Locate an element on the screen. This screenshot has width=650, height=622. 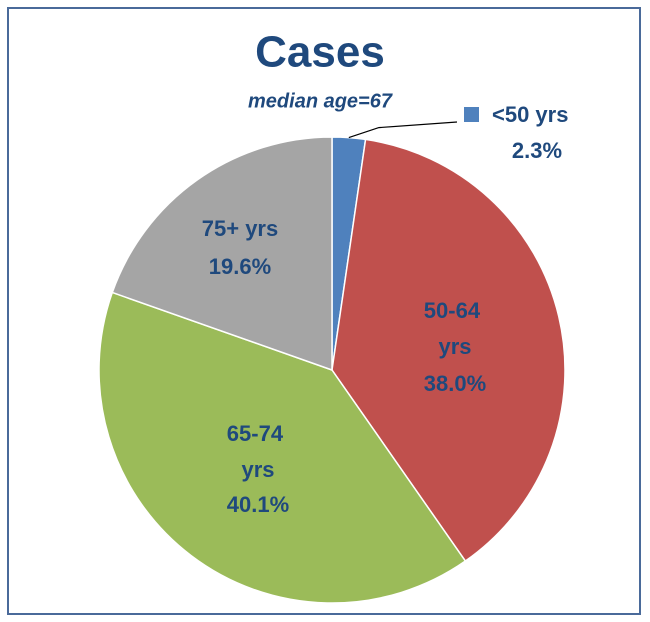
value-label: 19.6% is located at coordinates (240, 266).